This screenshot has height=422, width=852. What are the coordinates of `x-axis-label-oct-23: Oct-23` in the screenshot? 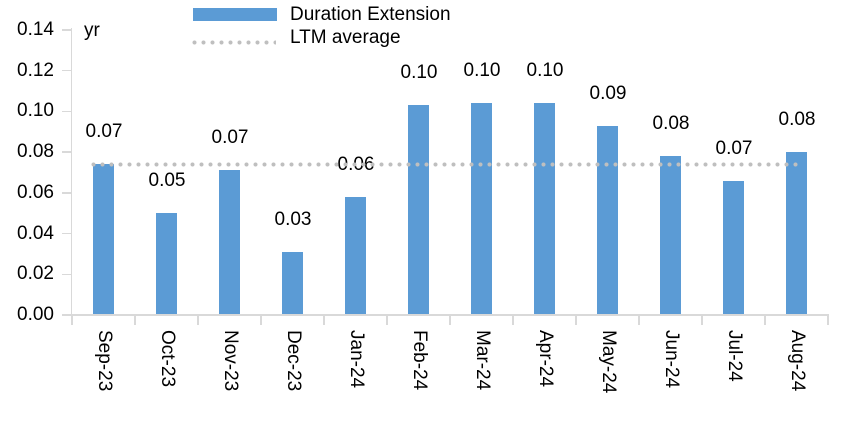 It's located at (167, 359).